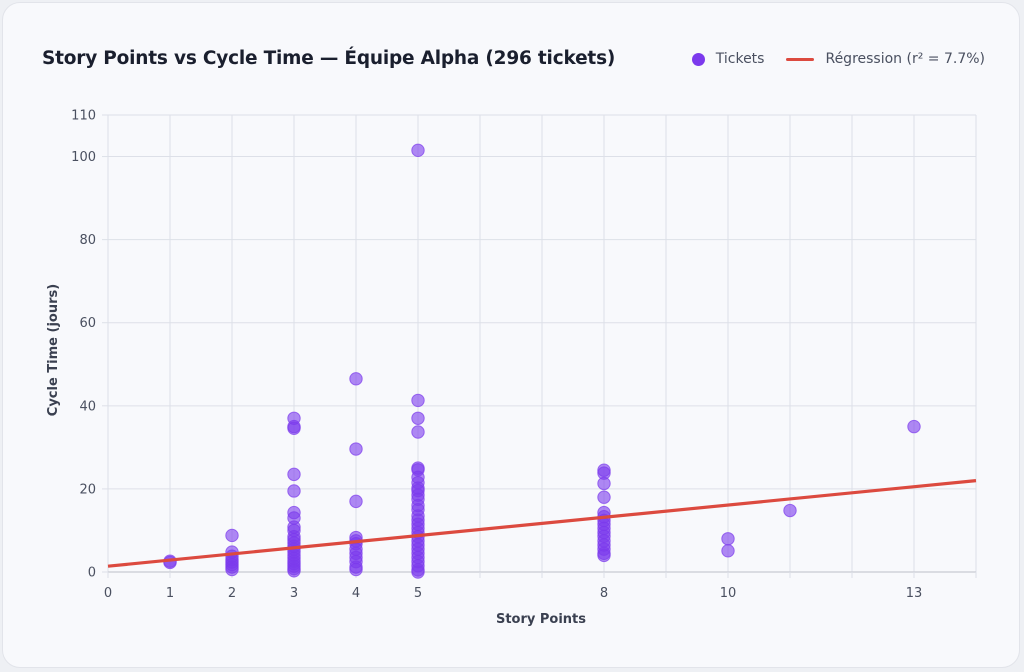 The width and height of the screenshot is (1024, 672). I want to click on legend-item-tickets: Tickets, so click(728, 59).